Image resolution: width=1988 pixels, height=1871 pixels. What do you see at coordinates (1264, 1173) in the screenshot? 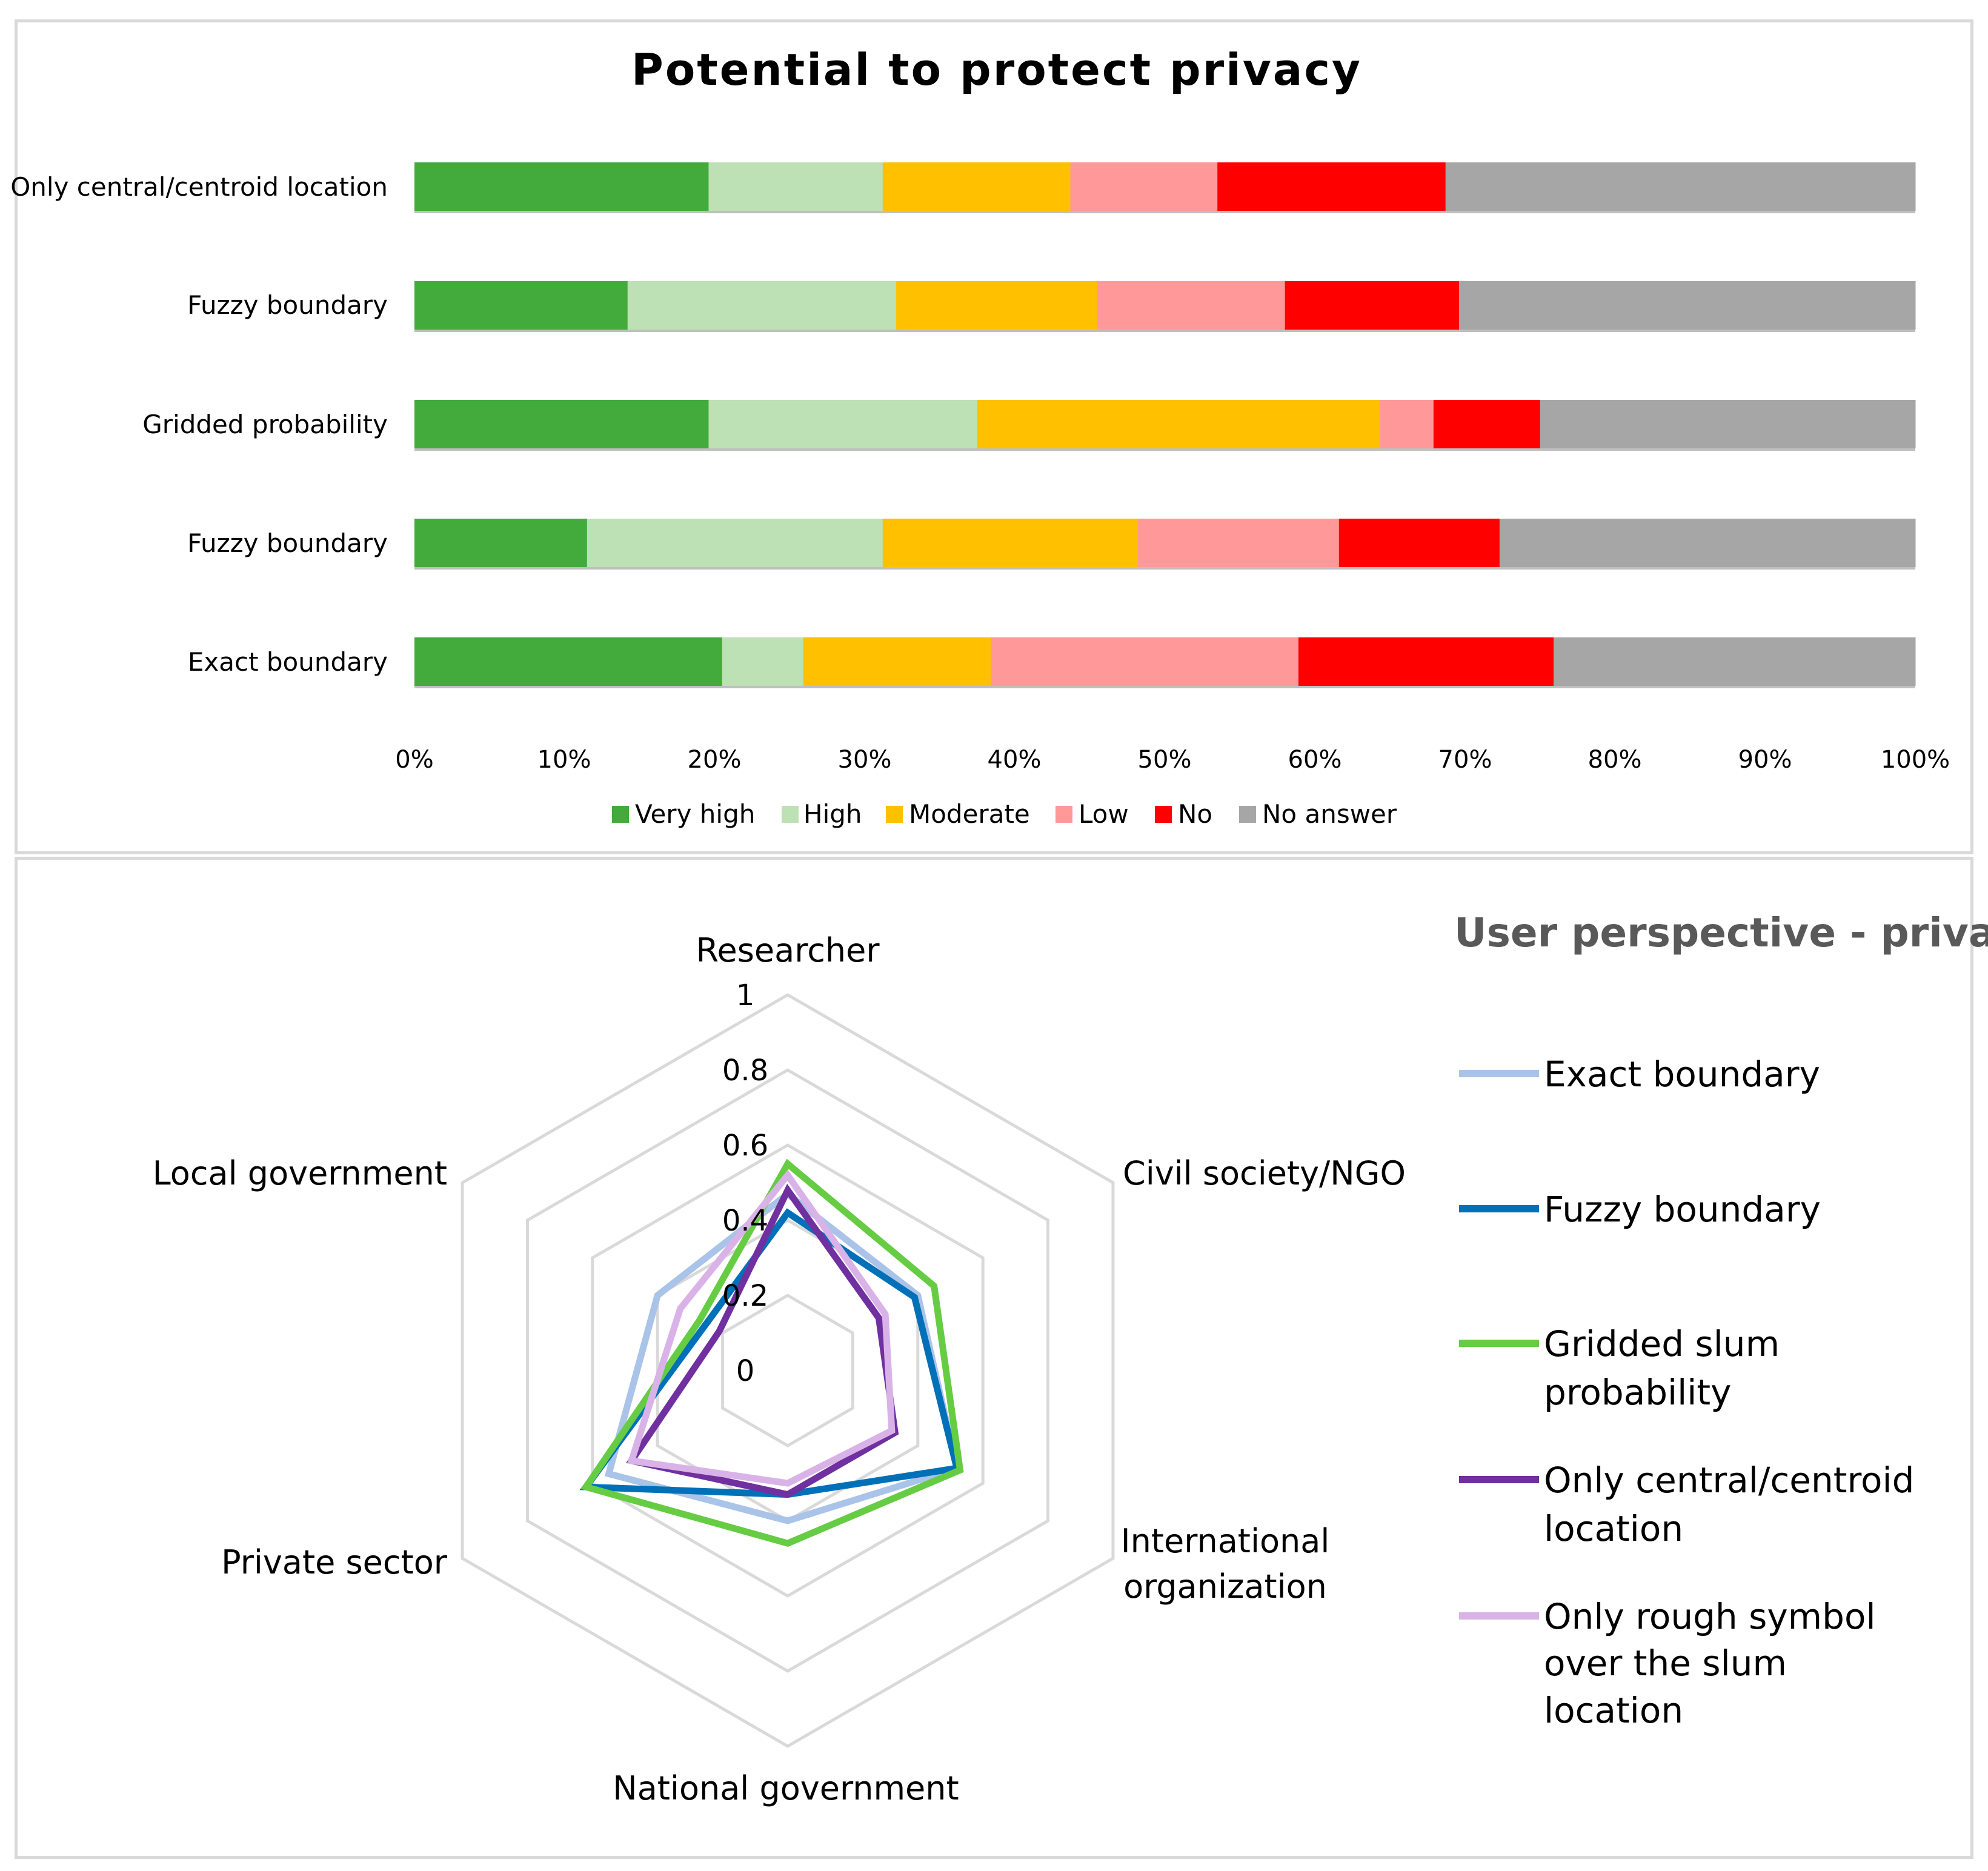
I see `radar-axis-label-civil-society: Civil society/NGO` at bounding box center [1264, 1173].